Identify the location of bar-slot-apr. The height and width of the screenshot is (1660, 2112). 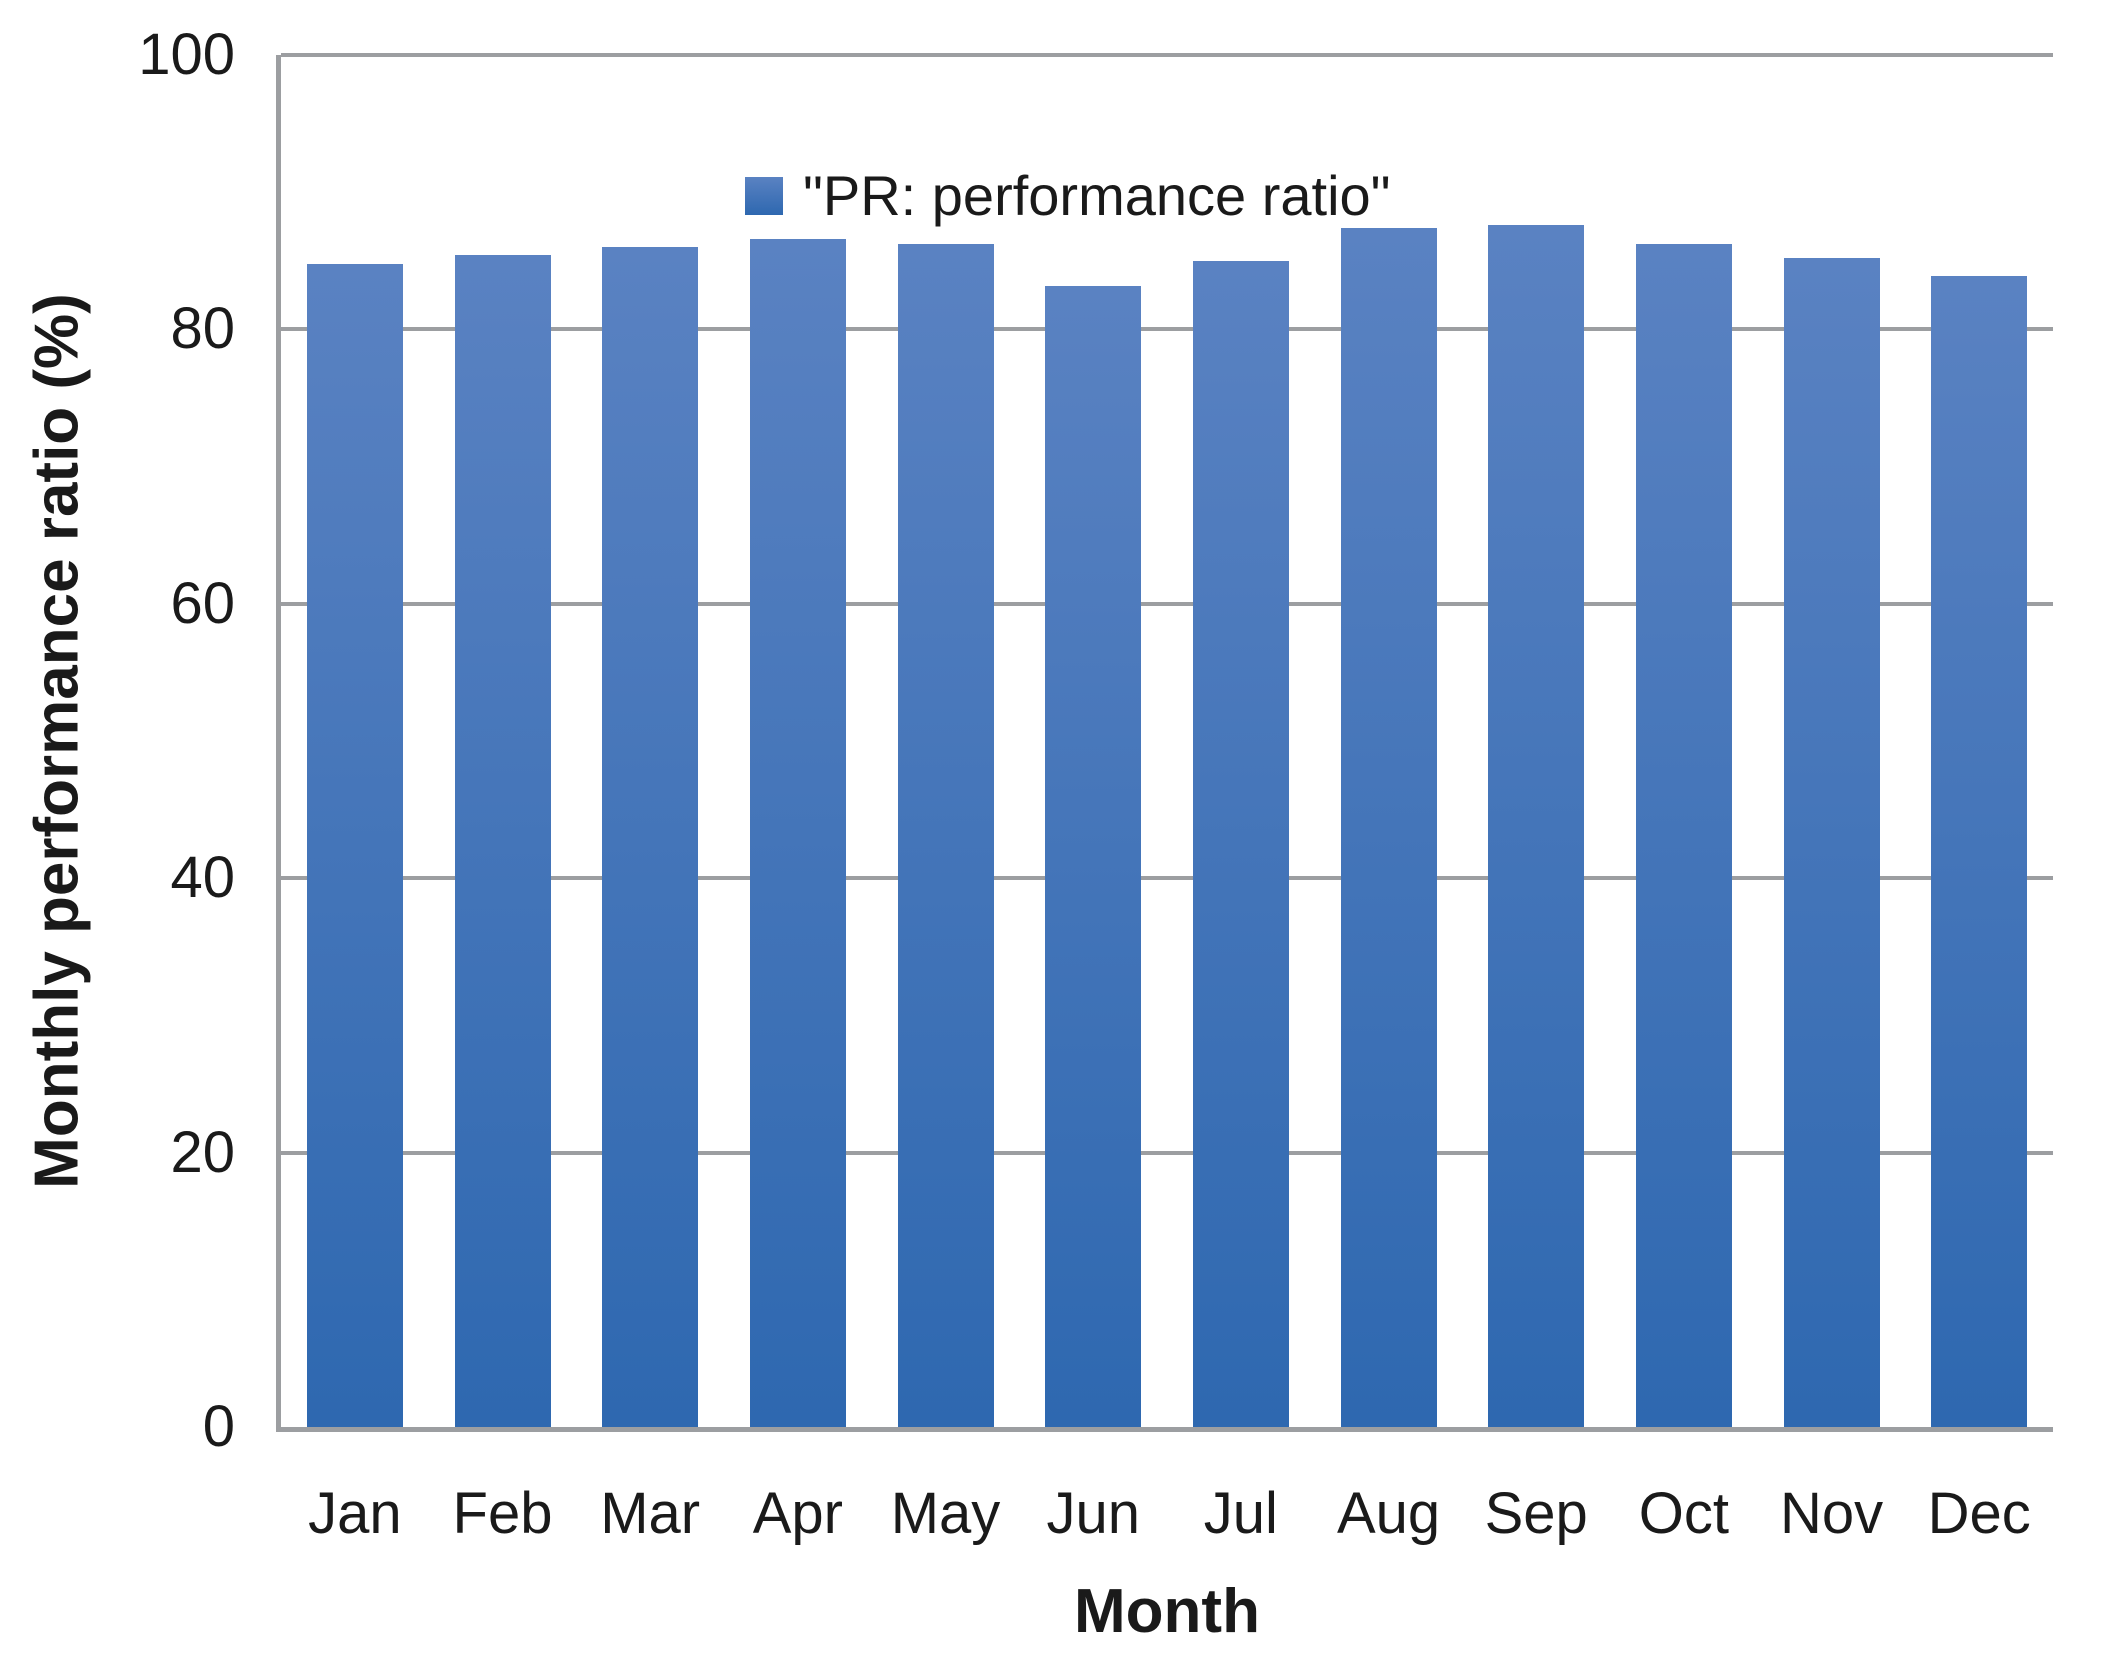
(798, 741).